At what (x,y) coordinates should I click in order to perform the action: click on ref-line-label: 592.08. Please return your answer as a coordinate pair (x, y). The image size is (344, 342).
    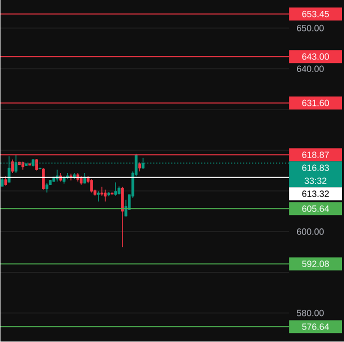
    Looking at the image, I should click on (315, 264).